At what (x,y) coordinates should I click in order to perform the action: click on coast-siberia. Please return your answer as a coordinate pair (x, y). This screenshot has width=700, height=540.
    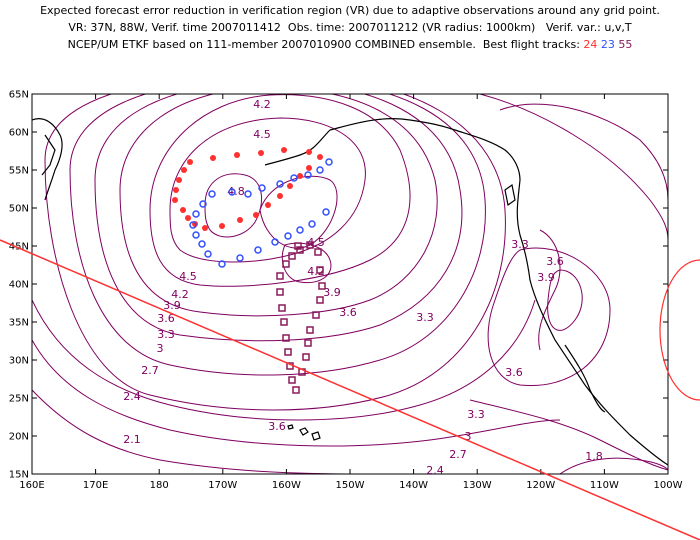
    Looking at the image, I should click on (47, 159).